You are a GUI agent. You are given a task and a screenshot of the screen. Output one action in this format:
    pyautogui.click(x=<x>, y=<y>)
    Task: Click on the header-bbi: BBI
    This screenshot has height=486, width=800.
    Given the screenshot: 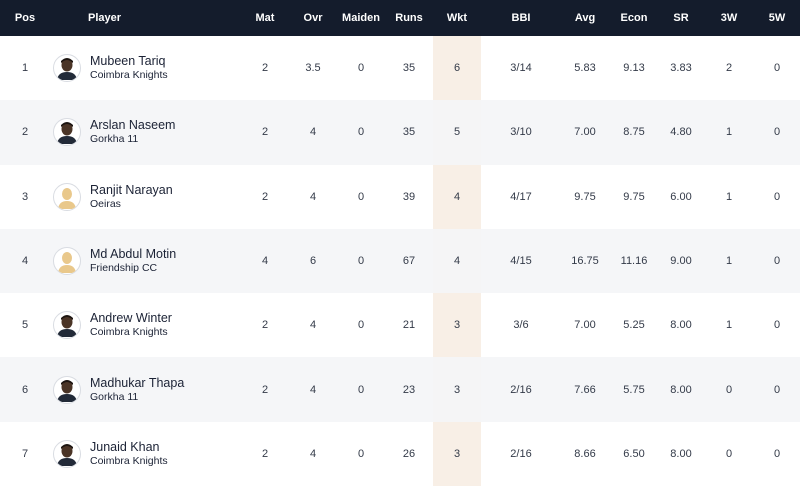 What is the action you would take?
    pyautogui.click(x=521, y=18)
    